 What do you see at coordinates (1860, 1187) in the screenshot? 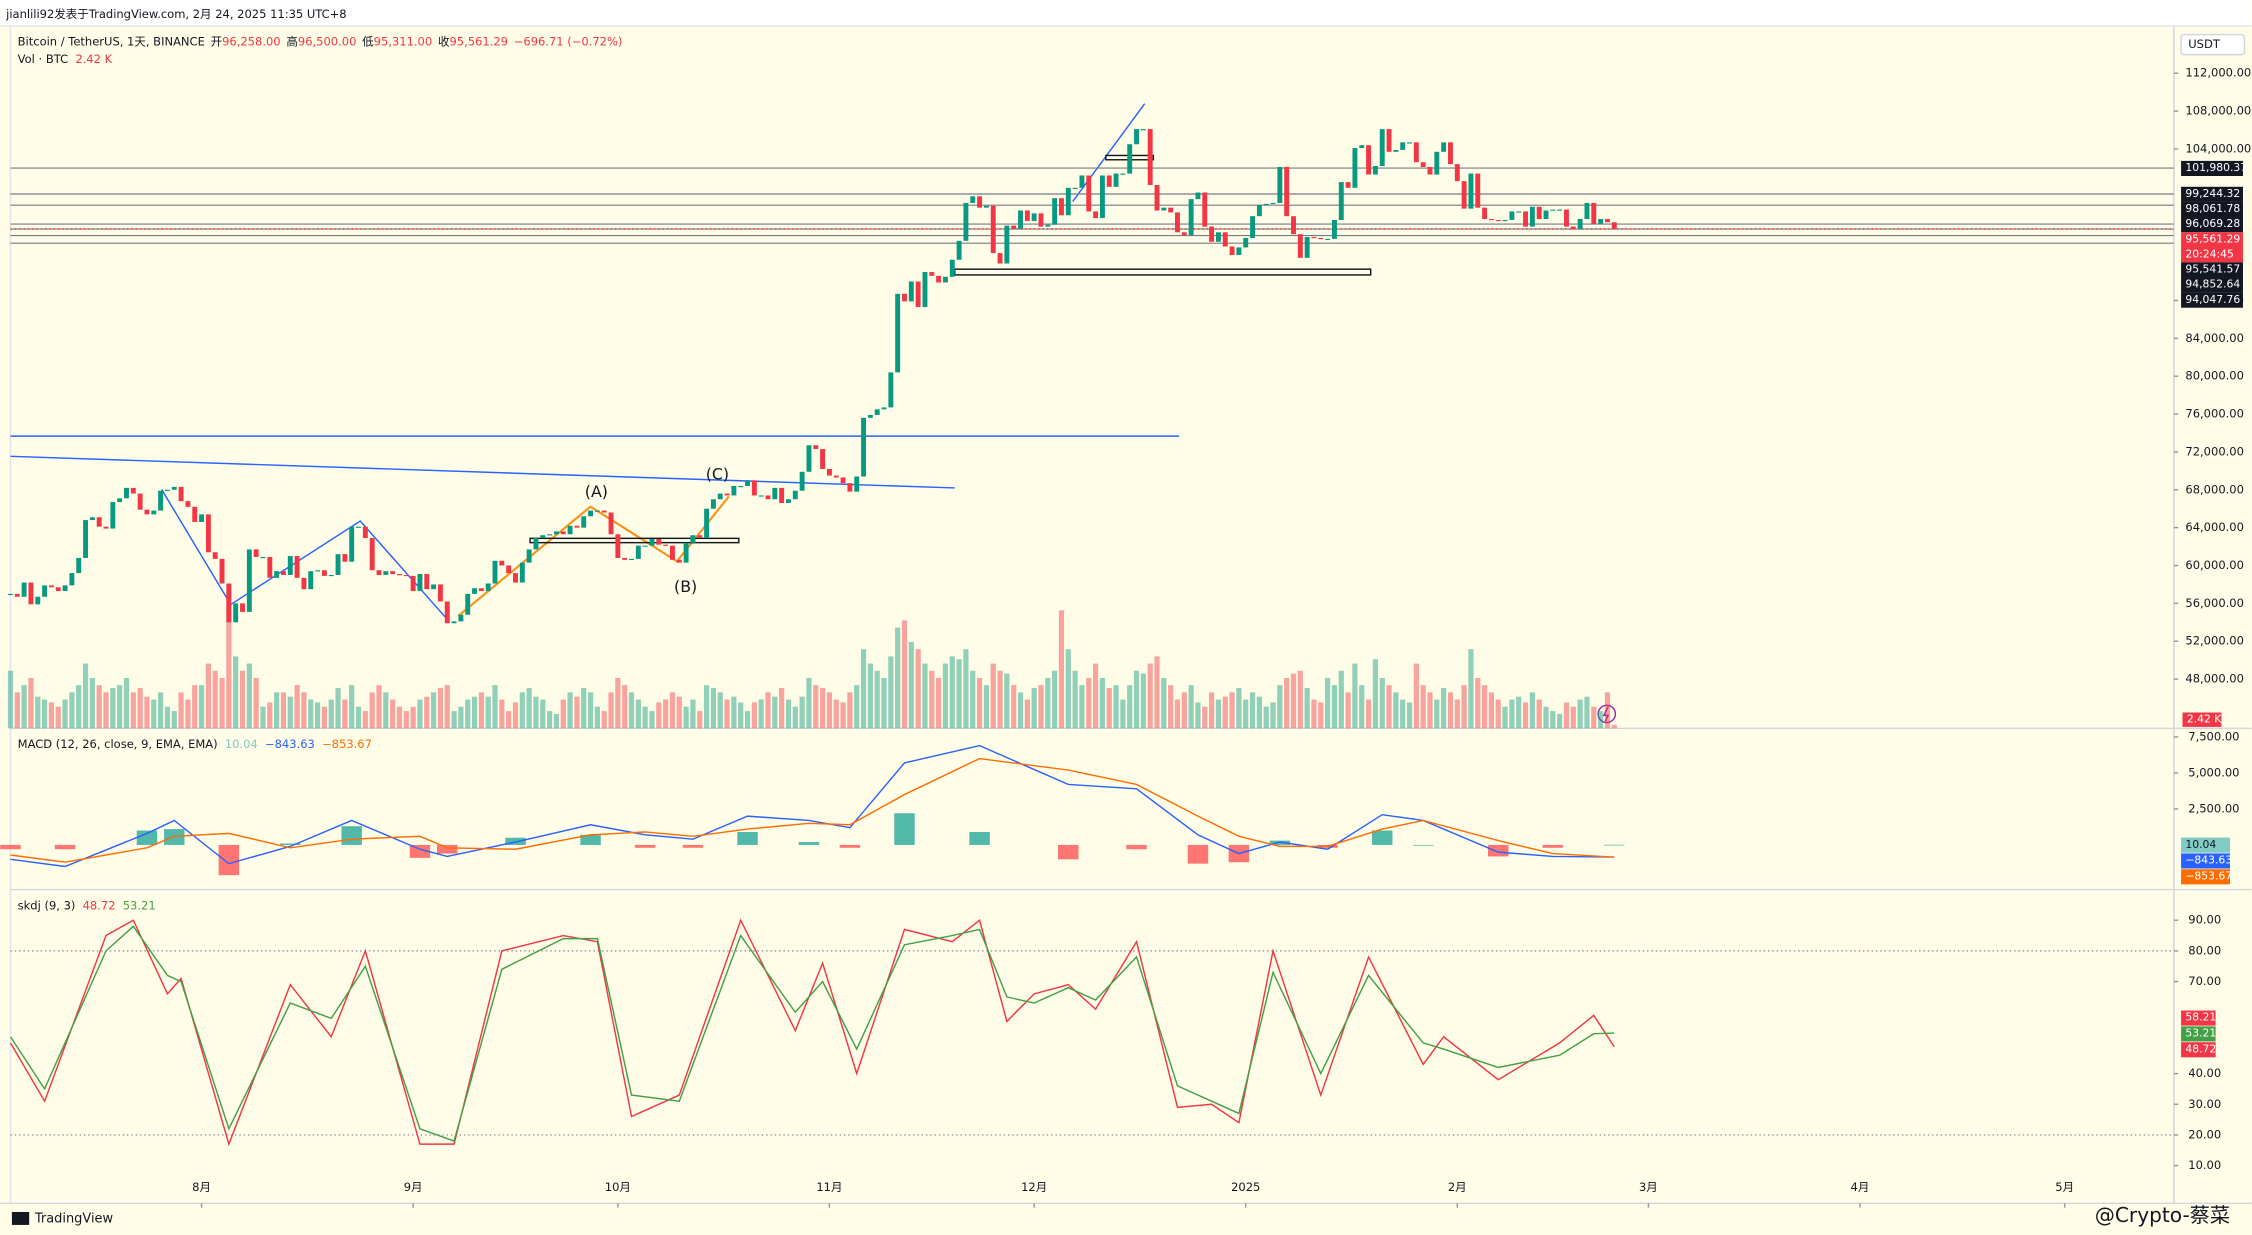
I see `x-tick-label: 4月` at bounding box center [1860, 1187].